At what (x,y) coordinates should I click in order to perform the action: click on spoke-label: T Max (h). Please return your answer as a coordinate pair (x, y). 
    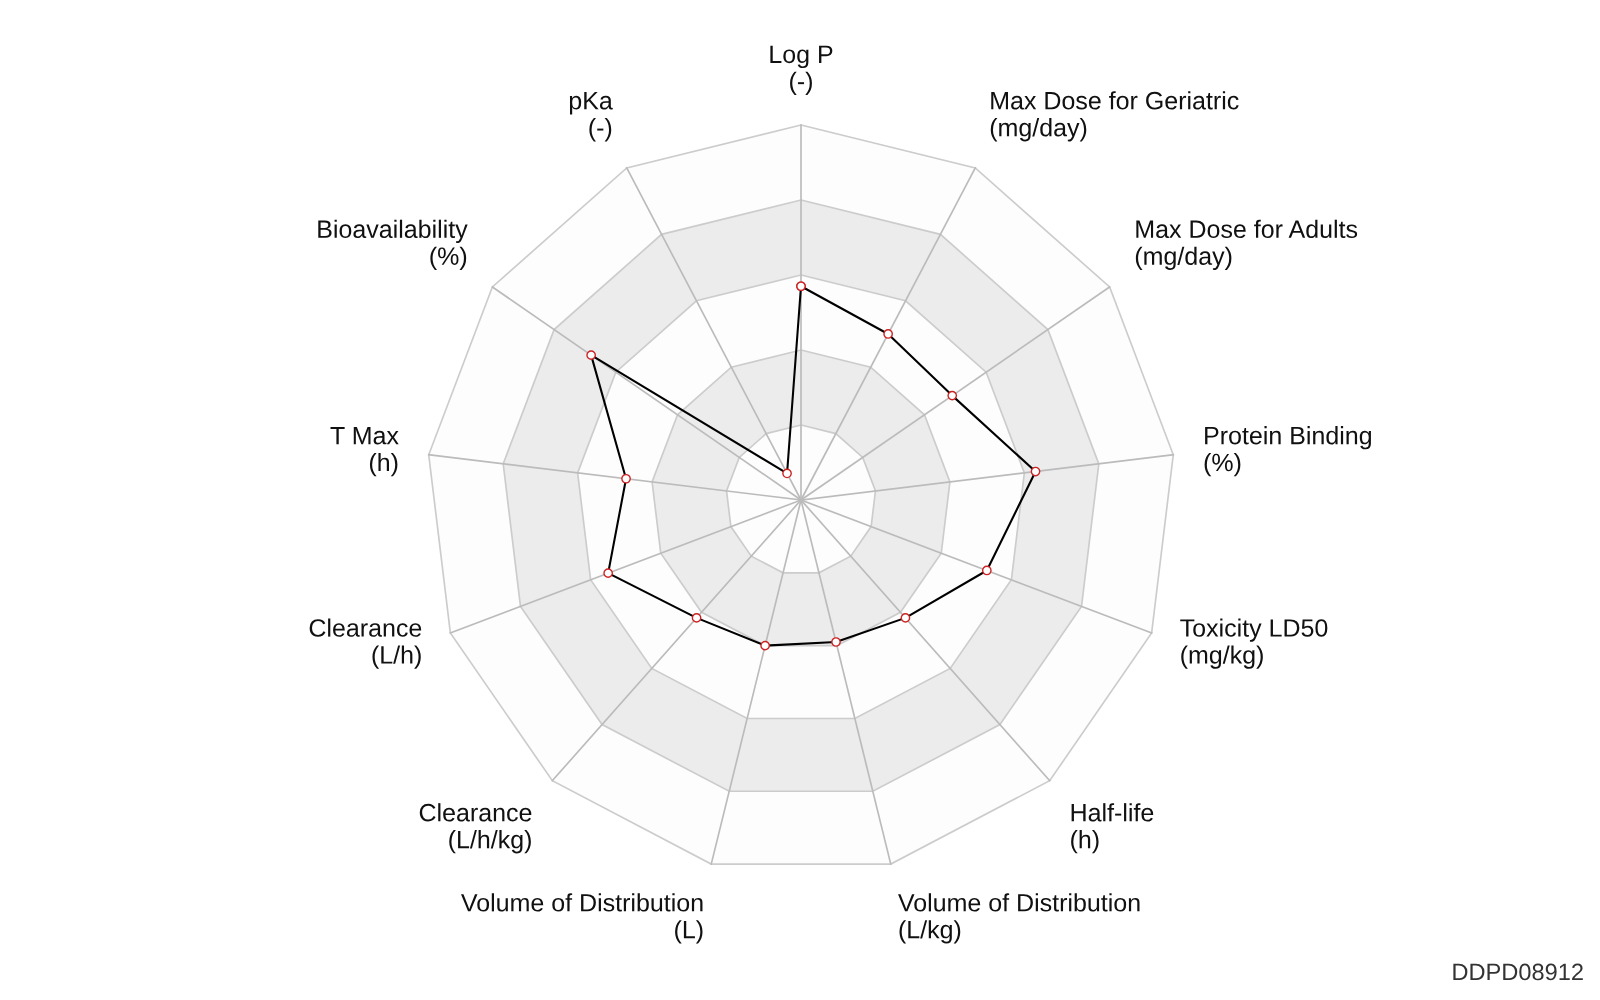
    Looking at the image, I should click on (364, 451).